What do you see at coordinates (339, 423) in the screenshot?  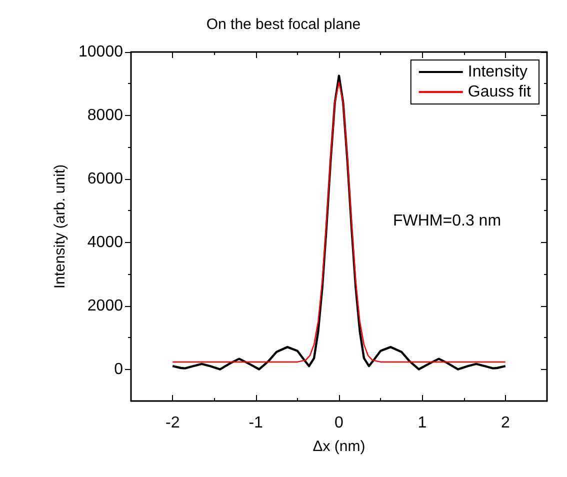 I see `x-tick-label: 0` at bounding box center [339, 423].